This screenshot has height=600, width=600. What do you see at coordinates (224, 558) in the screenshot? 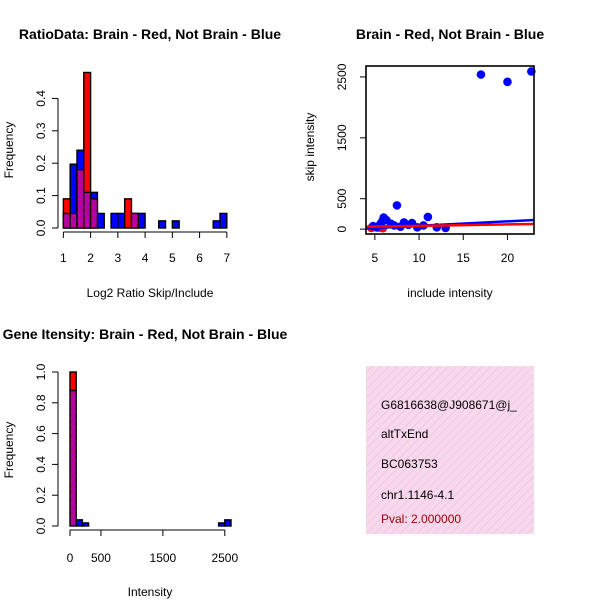
I see `intensity-x-tick-label-3: 2500` at bounding box center [224, 558].